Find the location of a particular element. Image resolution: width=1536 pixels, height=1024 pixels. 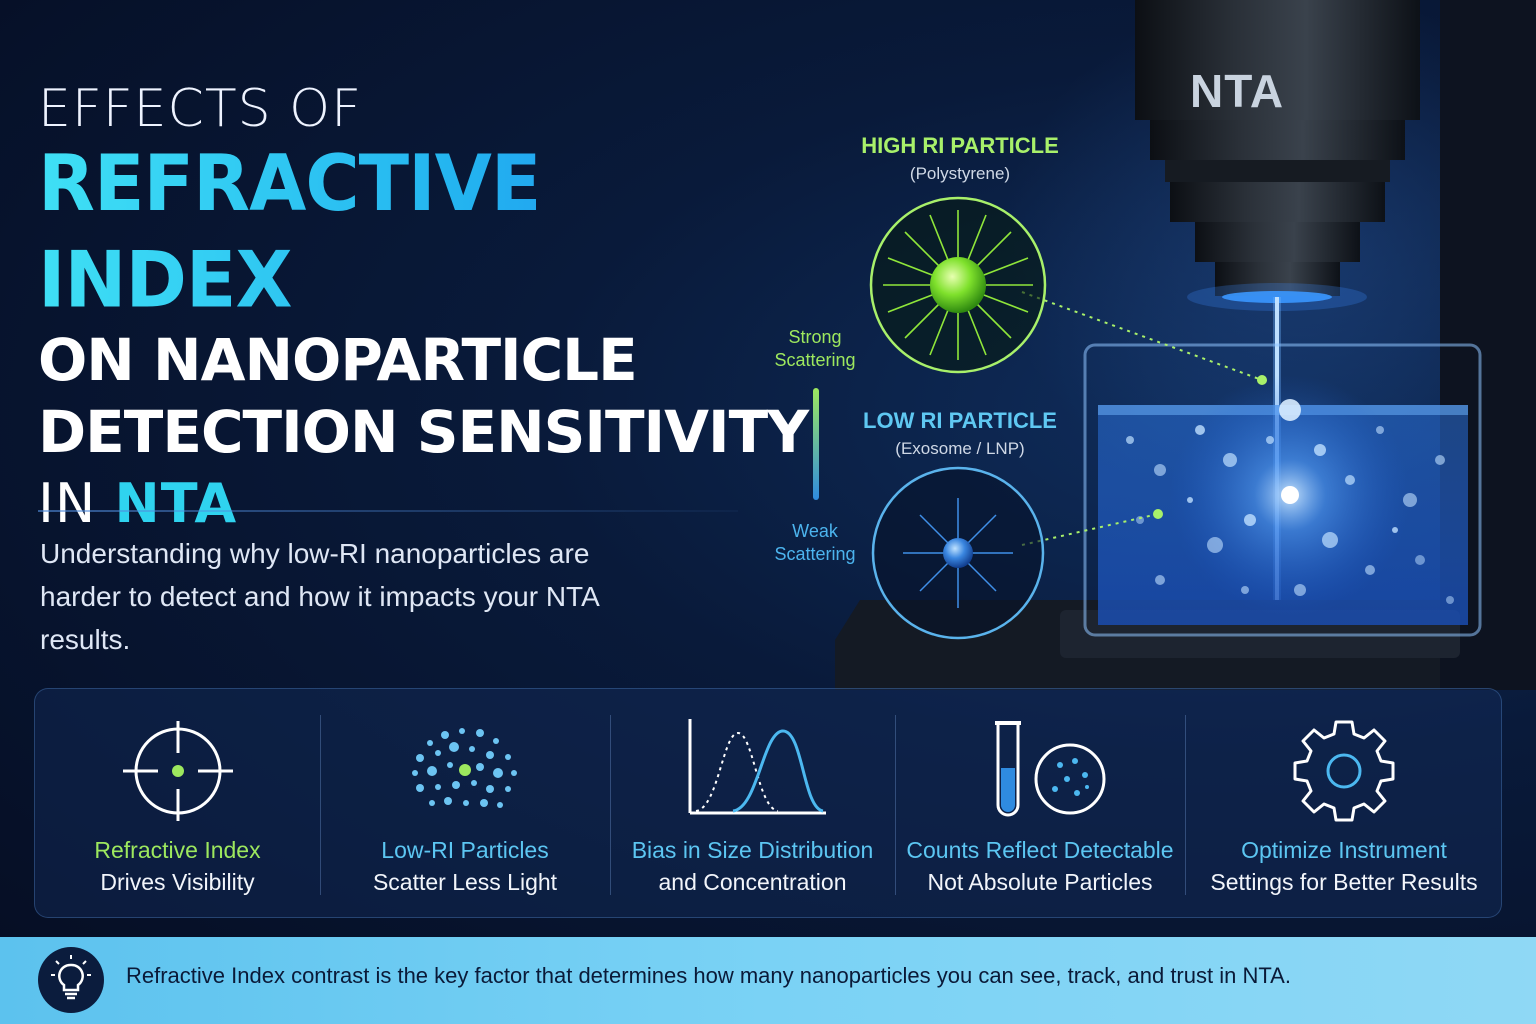

title-line-4: DETECTION SENSITIVITY is located at coordinates (423, 432).